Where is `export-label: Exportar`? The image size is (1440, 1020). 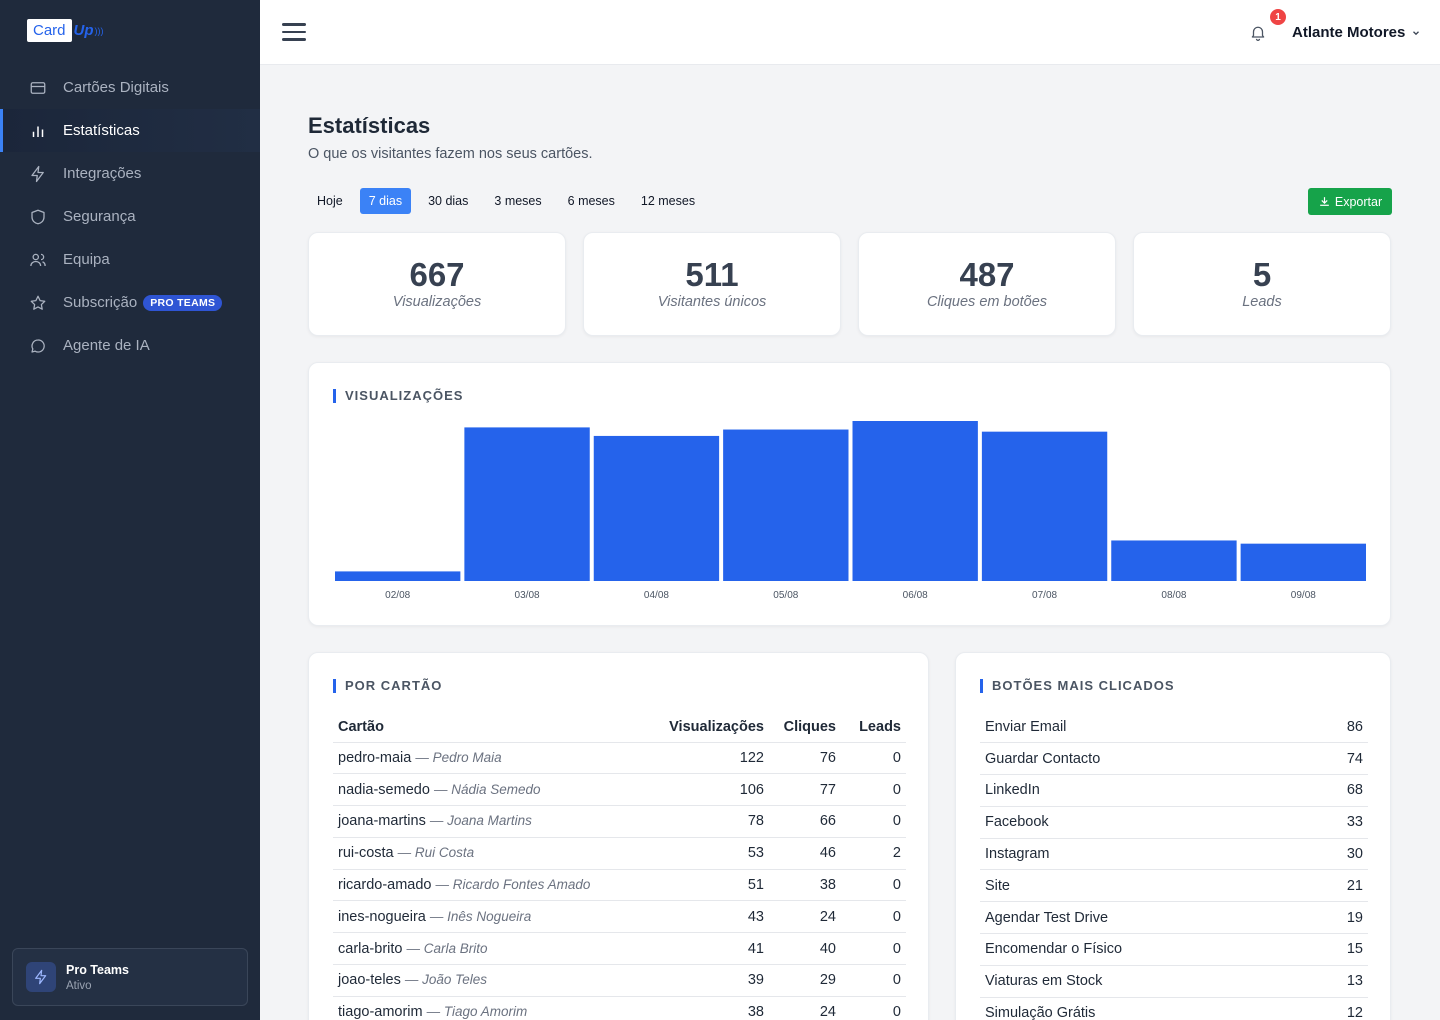 export-label: Exportar is located at coordinates (1358, 201).